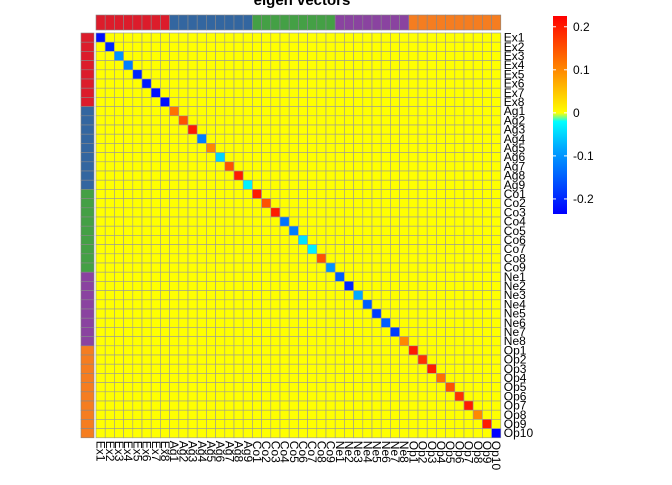  Describe the element at coordinates (165, 286) in the screenshot. I see `heatmap-cell-Ne2-Ex8` at that location.